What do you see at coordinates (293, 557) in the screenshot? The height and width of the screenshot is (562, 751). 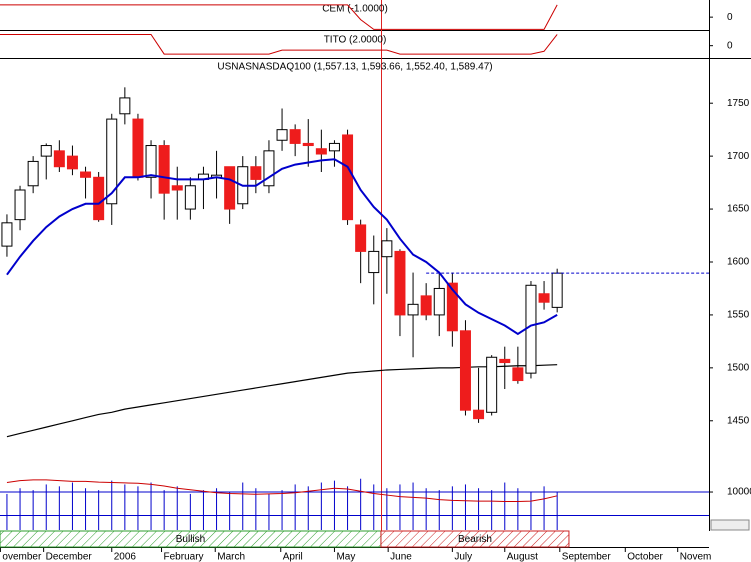 I see `time-label: April` at bounding box center [293, 557].